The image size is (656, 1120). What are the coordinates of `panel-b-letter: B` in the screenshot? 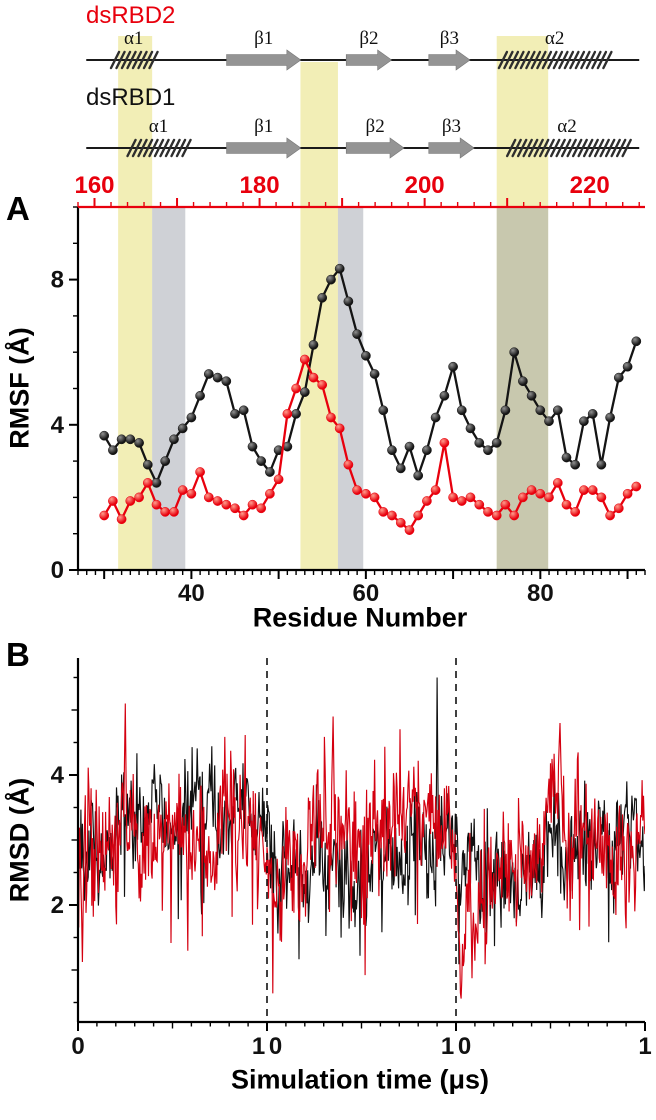 It's located at (18, 654).